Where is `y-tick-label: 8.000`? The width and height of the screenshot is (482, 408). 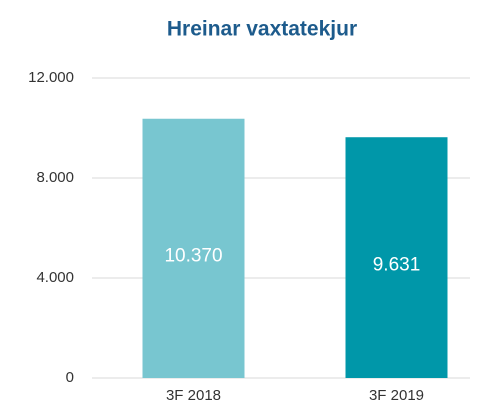 y-tick-label: 8.000 is located at coordinates (55, 177).